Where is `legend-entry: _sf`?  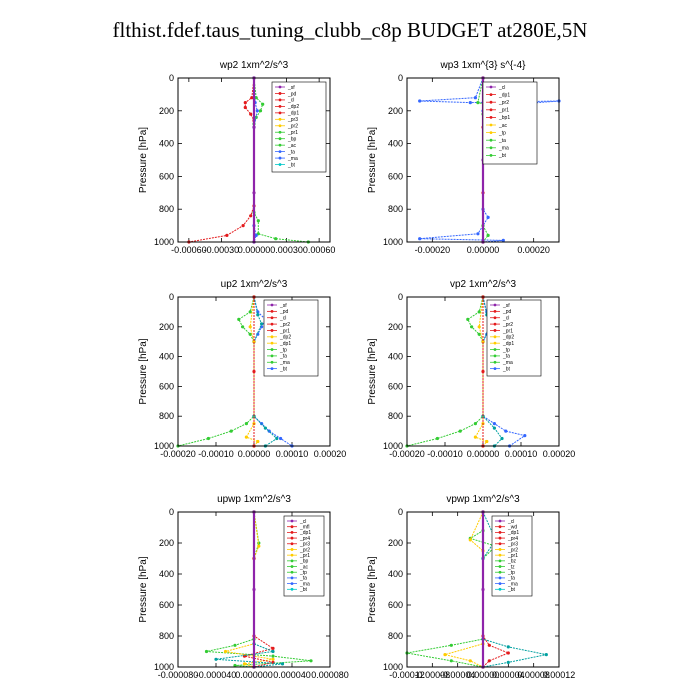 legend-entry: _sf is located at coordinates (506, 306).